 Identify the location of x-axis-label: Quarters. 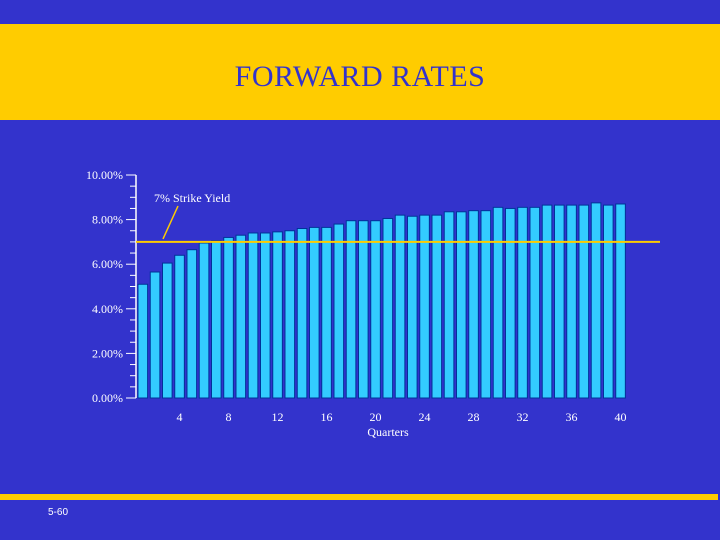
(388, 432).